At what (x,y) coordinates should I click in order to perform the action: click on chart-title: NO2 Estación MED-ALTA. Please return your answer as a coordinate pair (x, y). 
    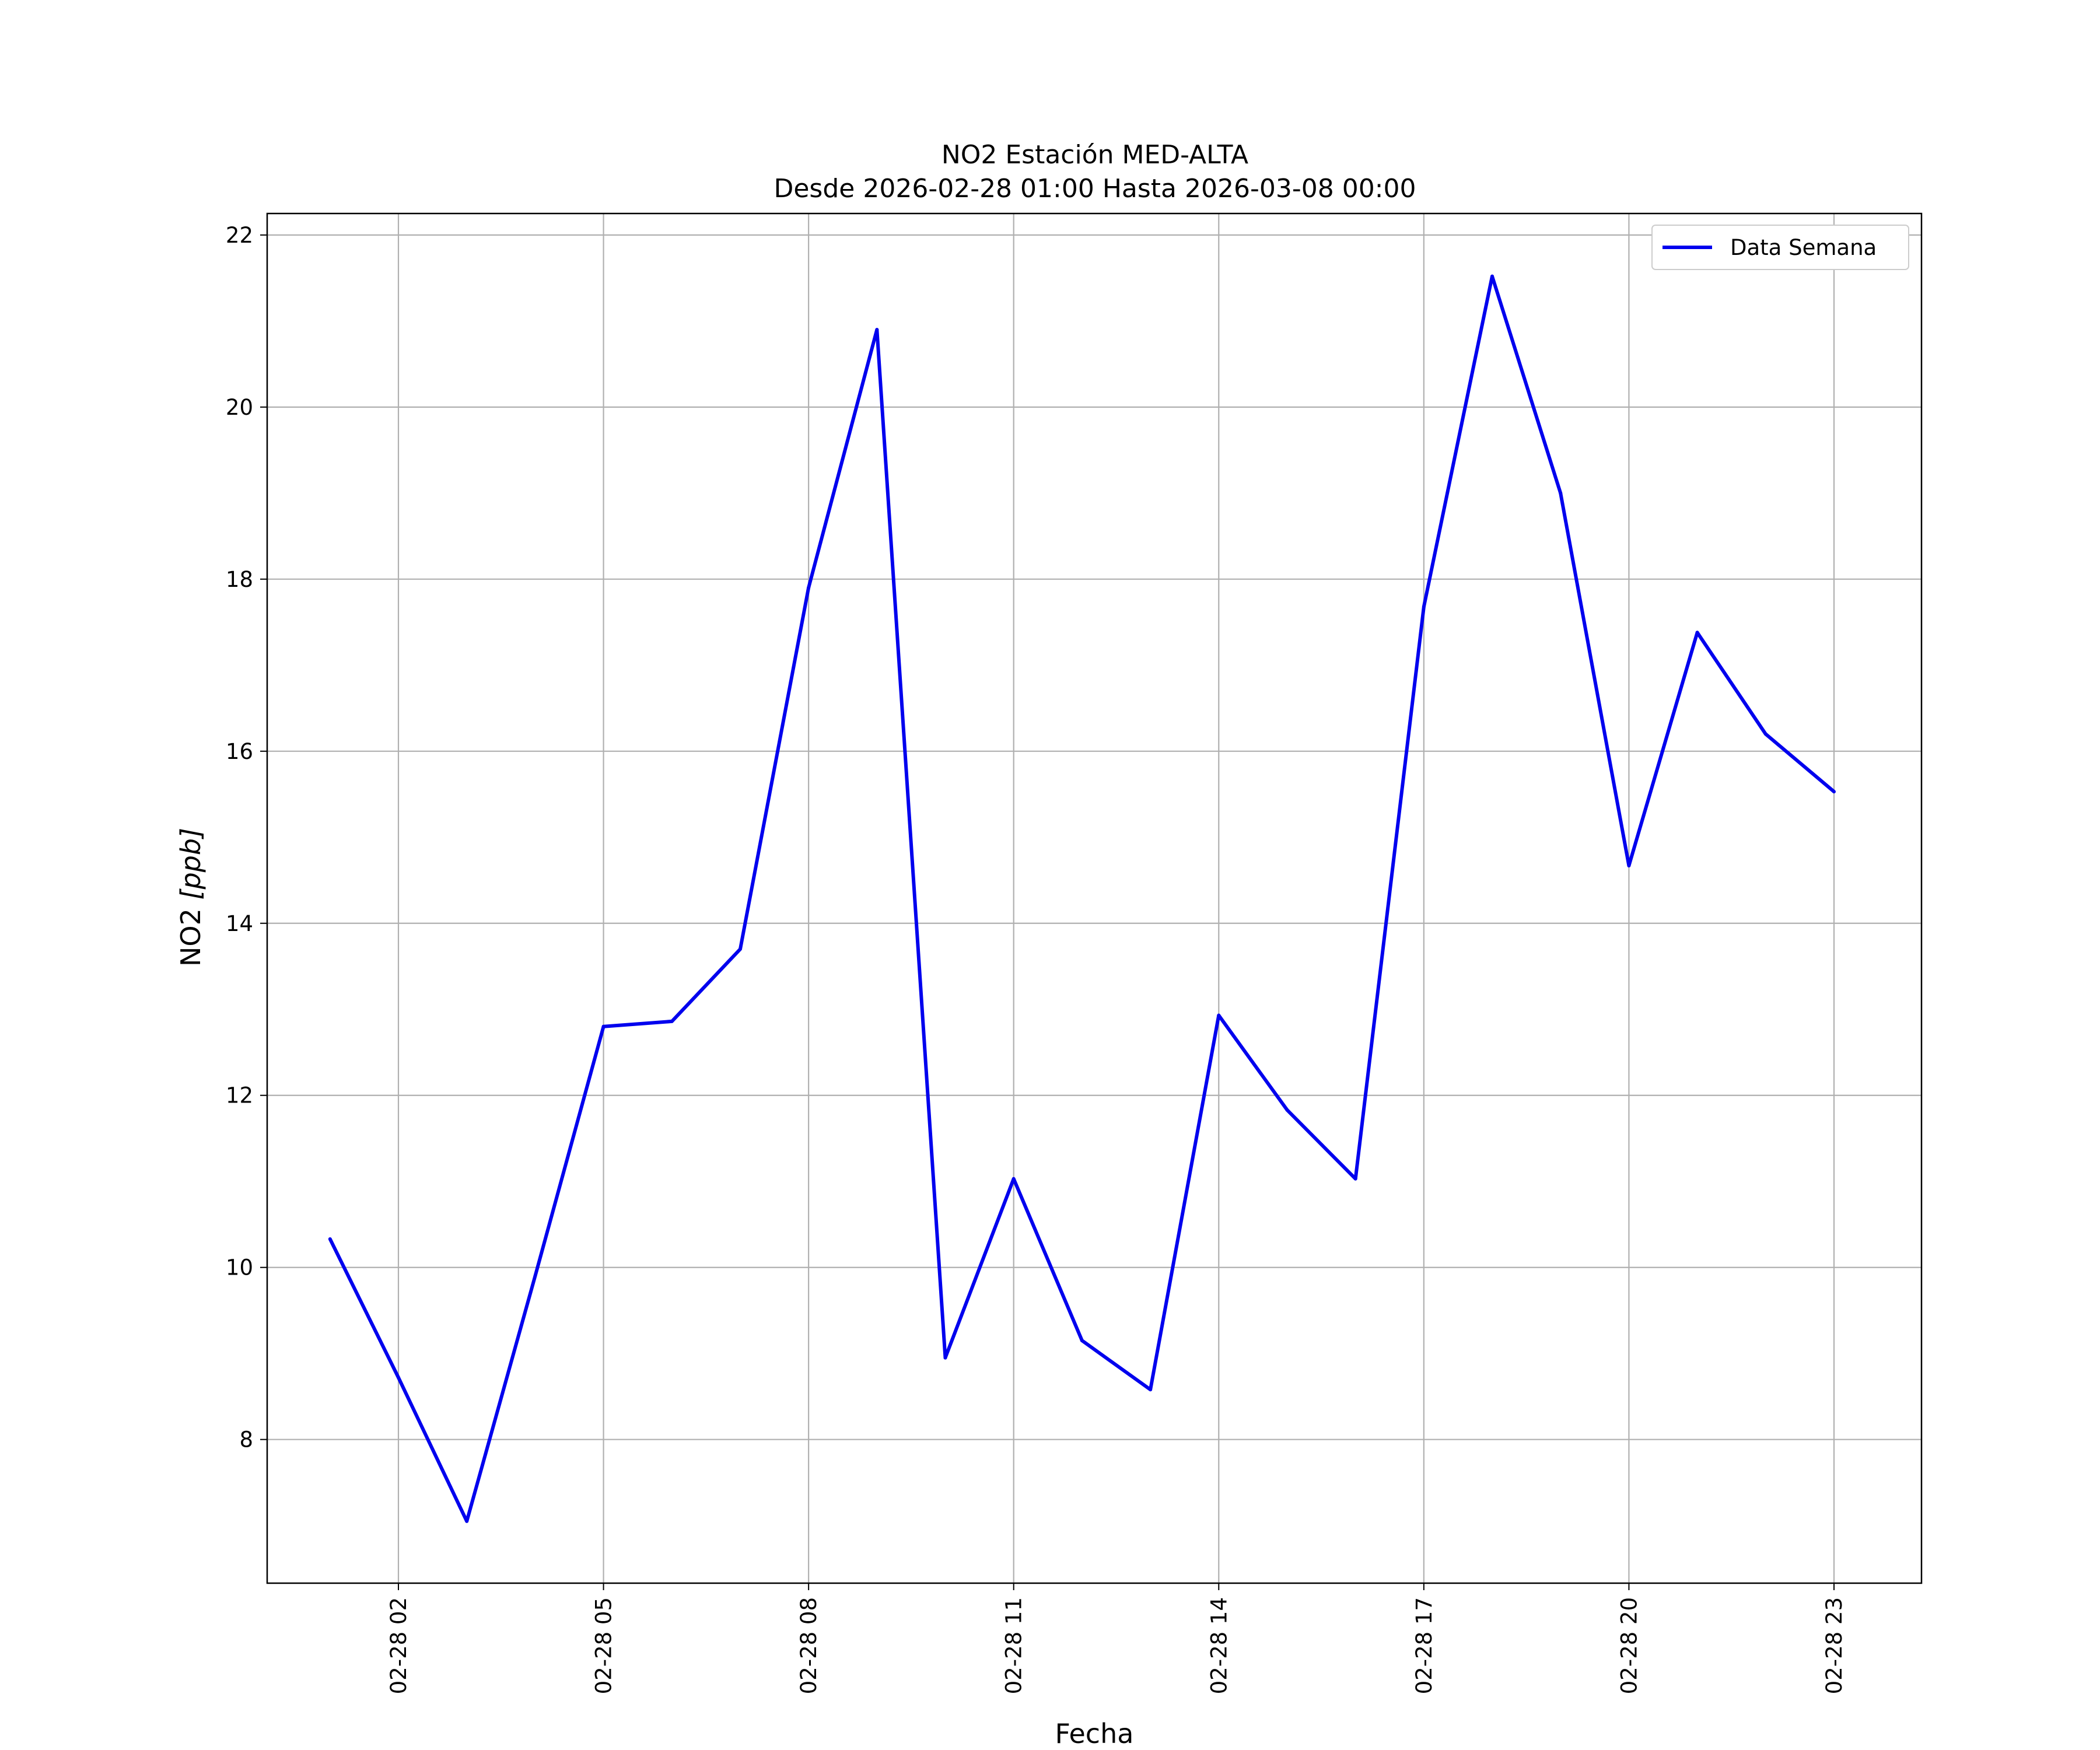
    Looking at the image, I should click on (1095, 155).